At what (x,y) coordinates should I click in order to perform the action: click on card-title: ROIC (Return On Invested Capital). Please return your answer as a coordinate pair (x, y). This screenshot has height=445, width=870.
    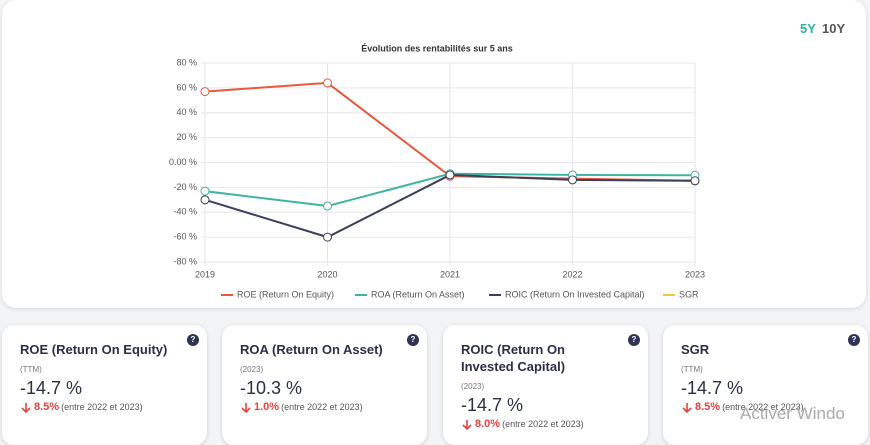
    Looking at the image, I should click on (513, 358).